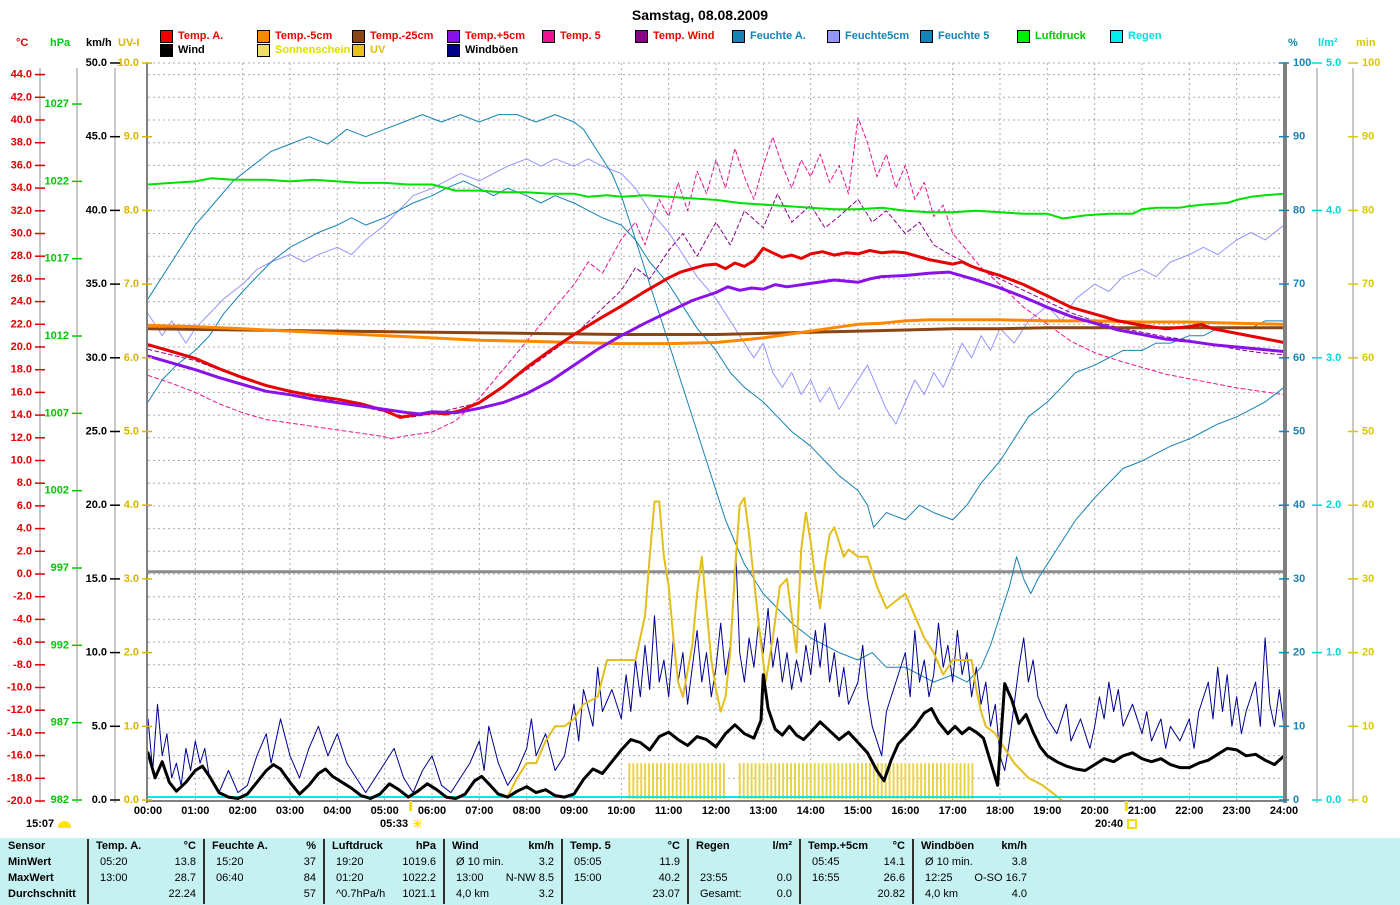 Image resolution: width=1400 pixels, height=905 pixels. What do you see at coordinates (96, 284) in the screenshot?
I see `svg-text: 35.0` at bounding box center [96, 284].